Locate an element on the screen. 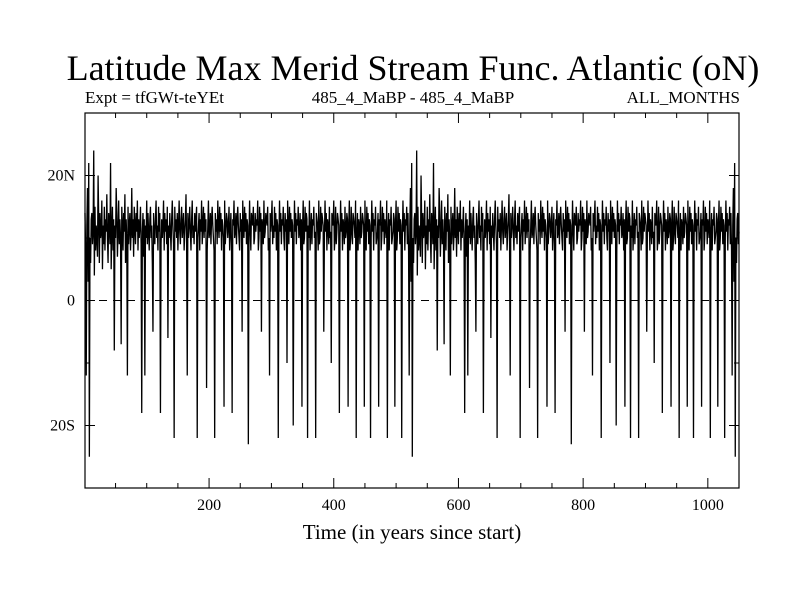 Image resolution: width=800 pixels, height=600 pixels. y-tick-label: 20N is located at coordinates (61, 176).